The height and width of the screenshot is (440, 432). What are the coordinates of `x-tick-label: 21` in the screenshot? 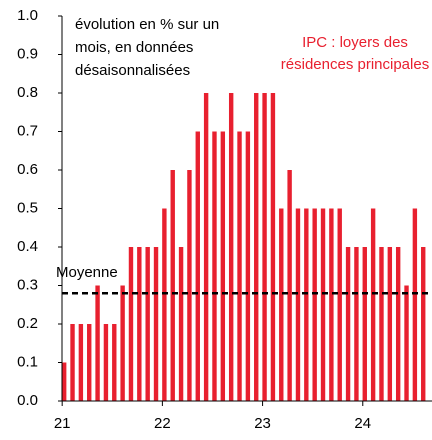 It's located at (62, 423).